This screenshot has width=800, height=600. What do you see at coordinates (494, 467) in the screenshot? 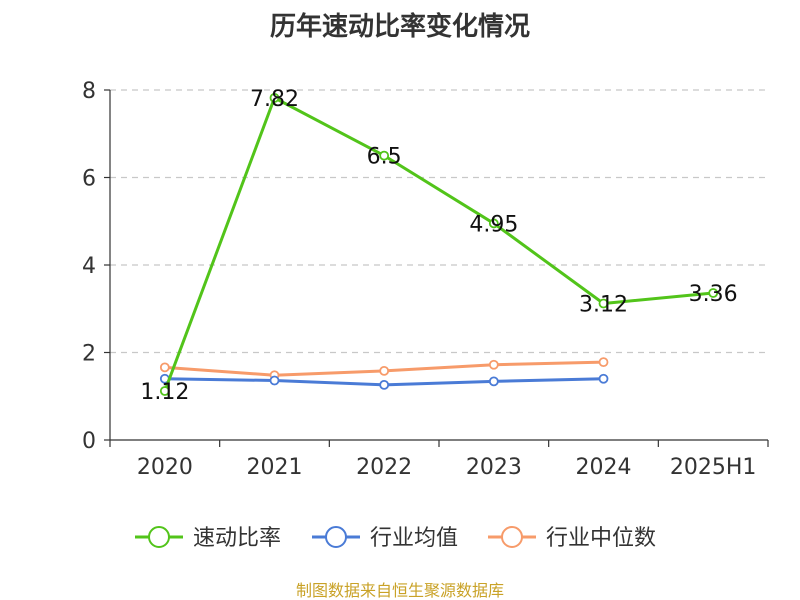
I see `x-tick-label: 2023` at bounding box center [494, 467].